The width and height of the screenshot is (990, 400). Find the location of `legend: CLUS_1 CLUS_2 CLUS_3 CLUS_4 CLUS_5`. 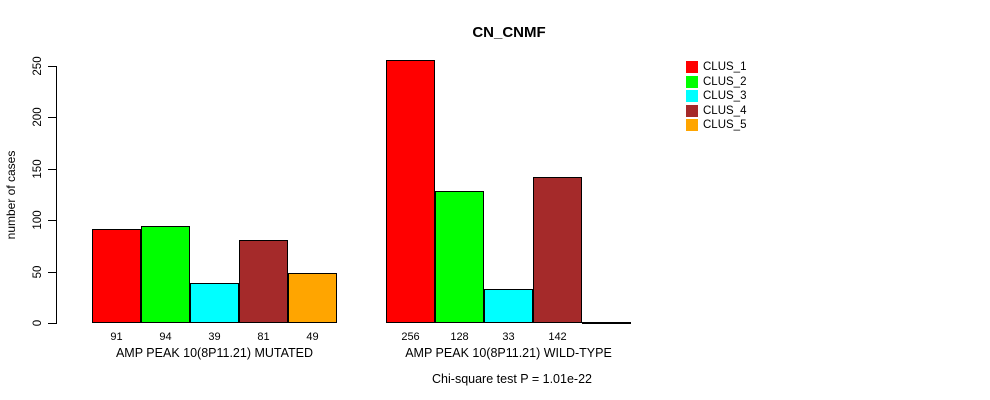

legend: CLUS_1 CLUS_2 CLUS_3 CLUS_4 CLUS_5 is located at coordinates (716, 96).